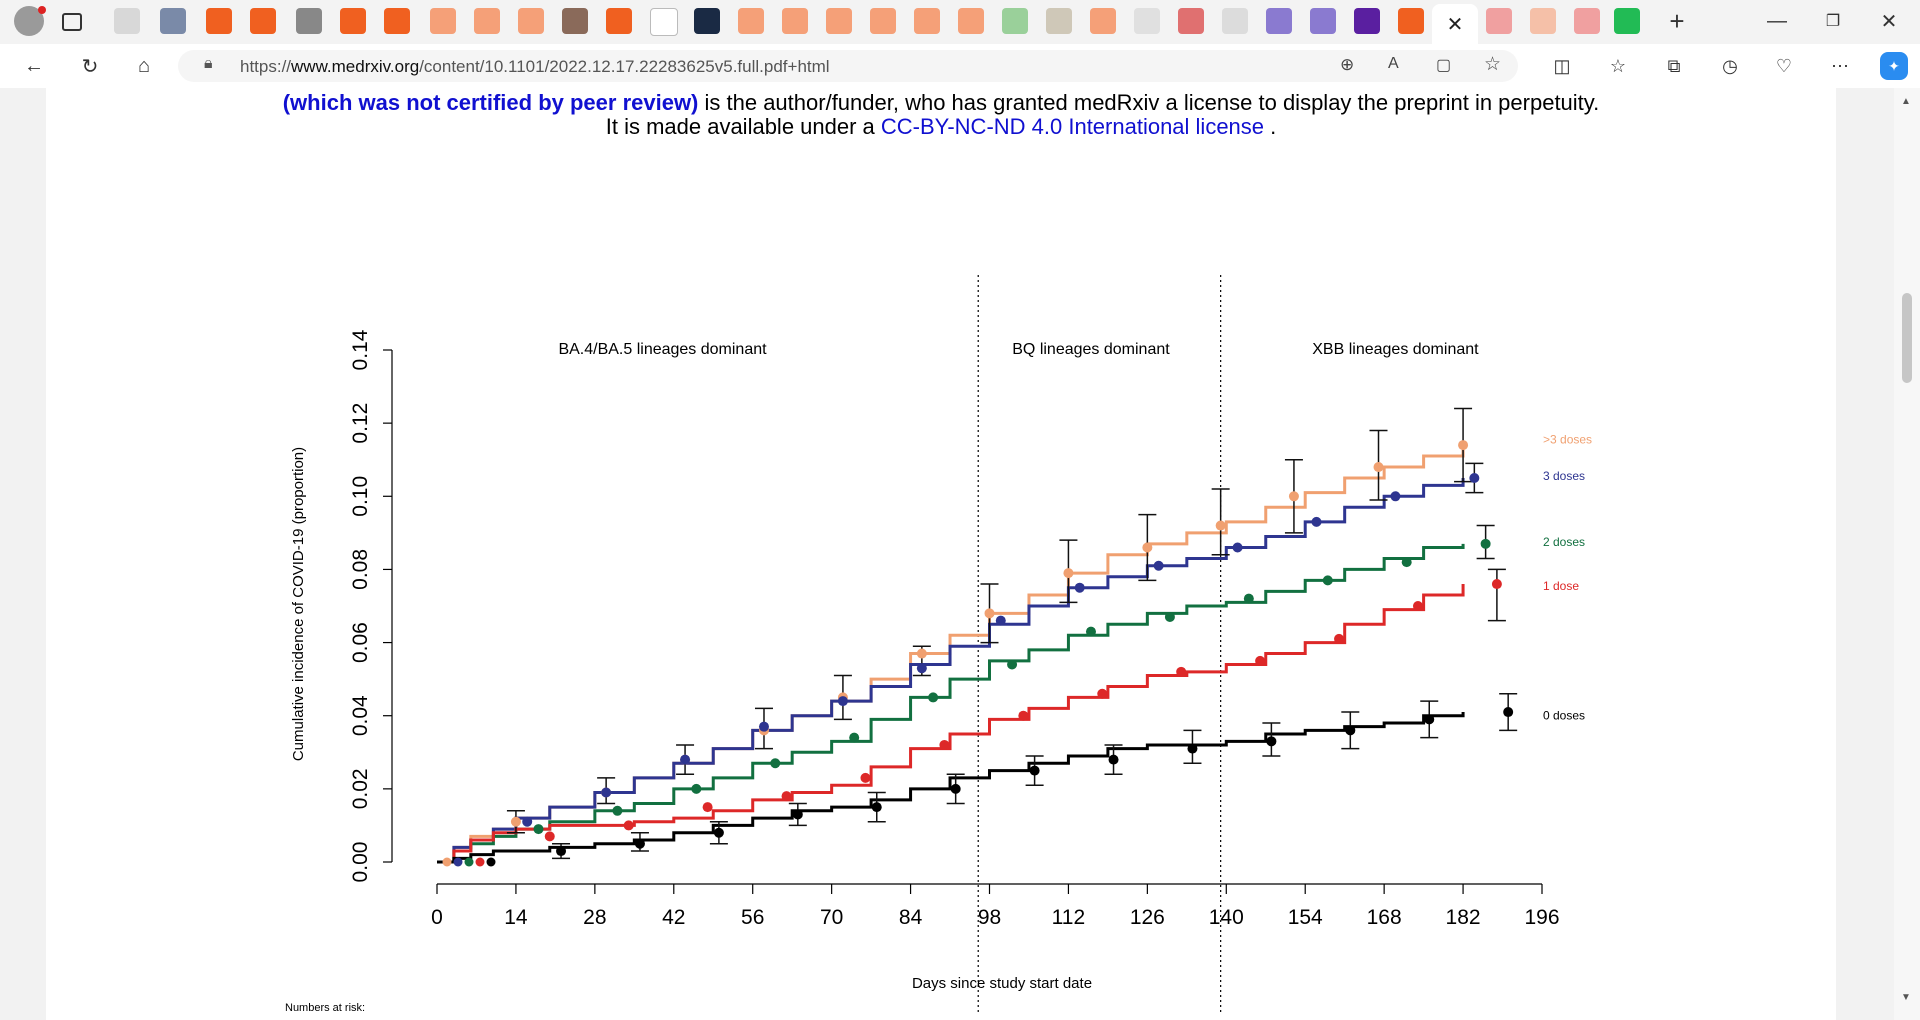 Image resolution: width=1920 pixels, height=1020 pixels. I want to click on scroll-down-icon: ▼, so click(1906, 997).